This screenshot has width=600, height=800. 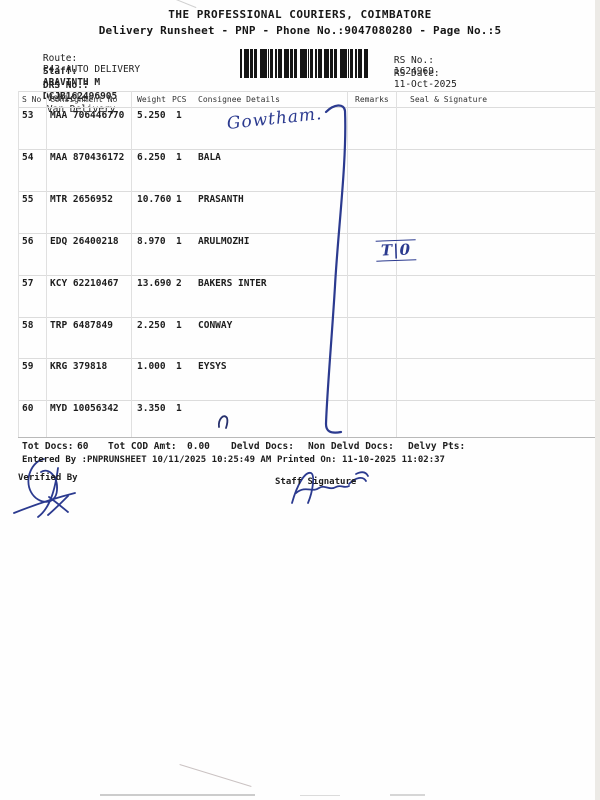 What do you see at coordinates (221, 199) in the screenshot?
I see `consignee-cell: PRASANTH` at bounding box center [221, 199].